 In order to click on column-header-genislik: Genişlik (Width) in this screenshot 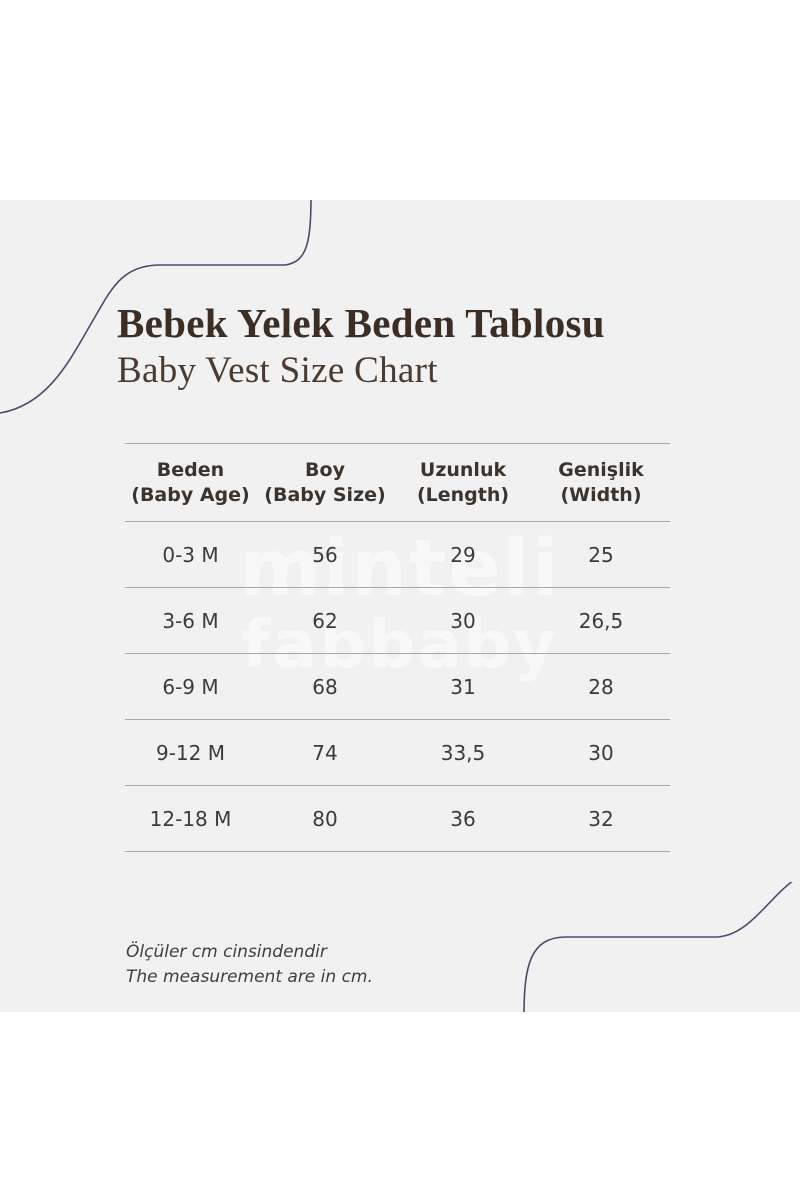, I will do `click(601, 482)`.